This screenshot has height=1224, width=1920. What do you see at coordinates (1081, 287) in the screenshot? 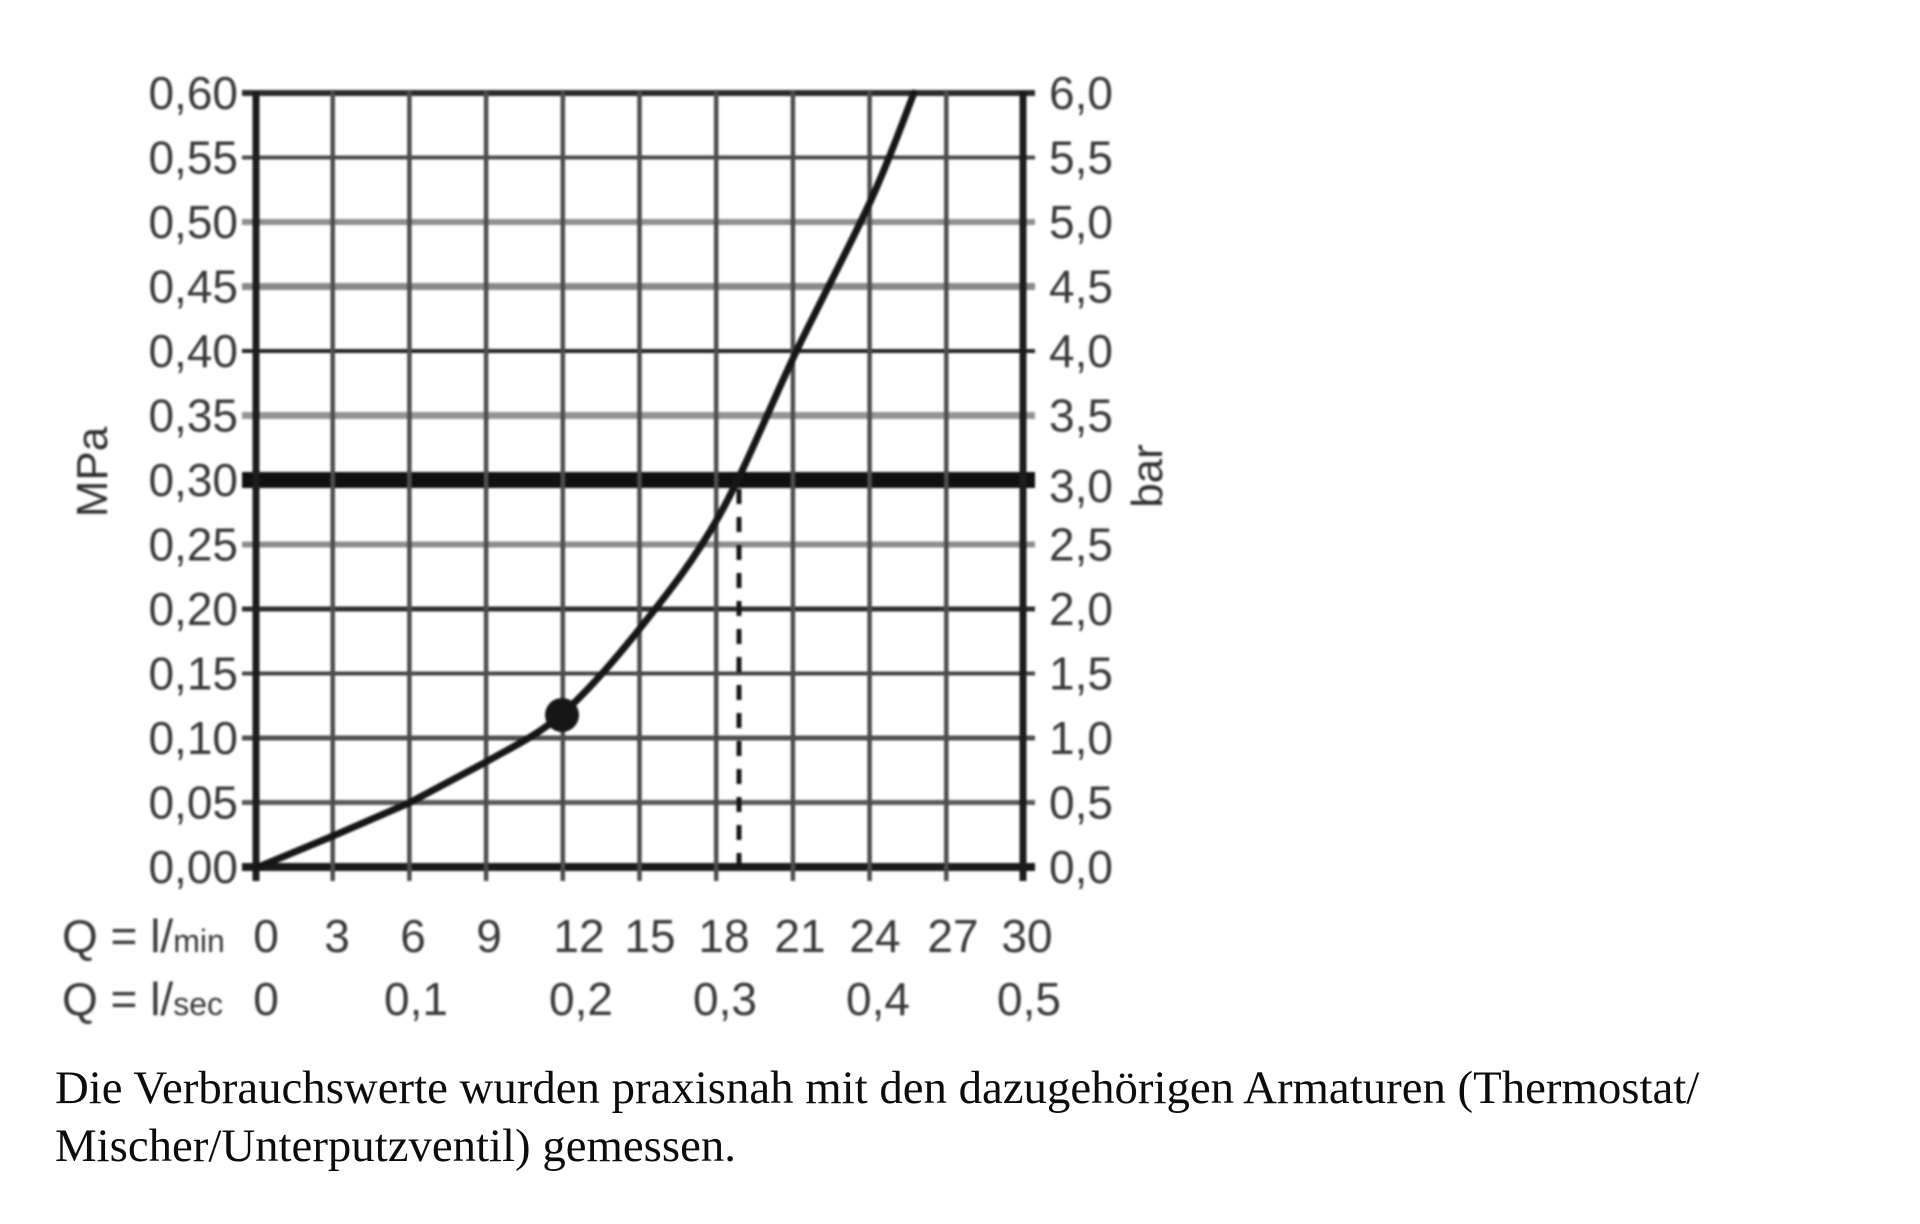
I see `svg-text: 4,5` at bounding box center [1081, 287].